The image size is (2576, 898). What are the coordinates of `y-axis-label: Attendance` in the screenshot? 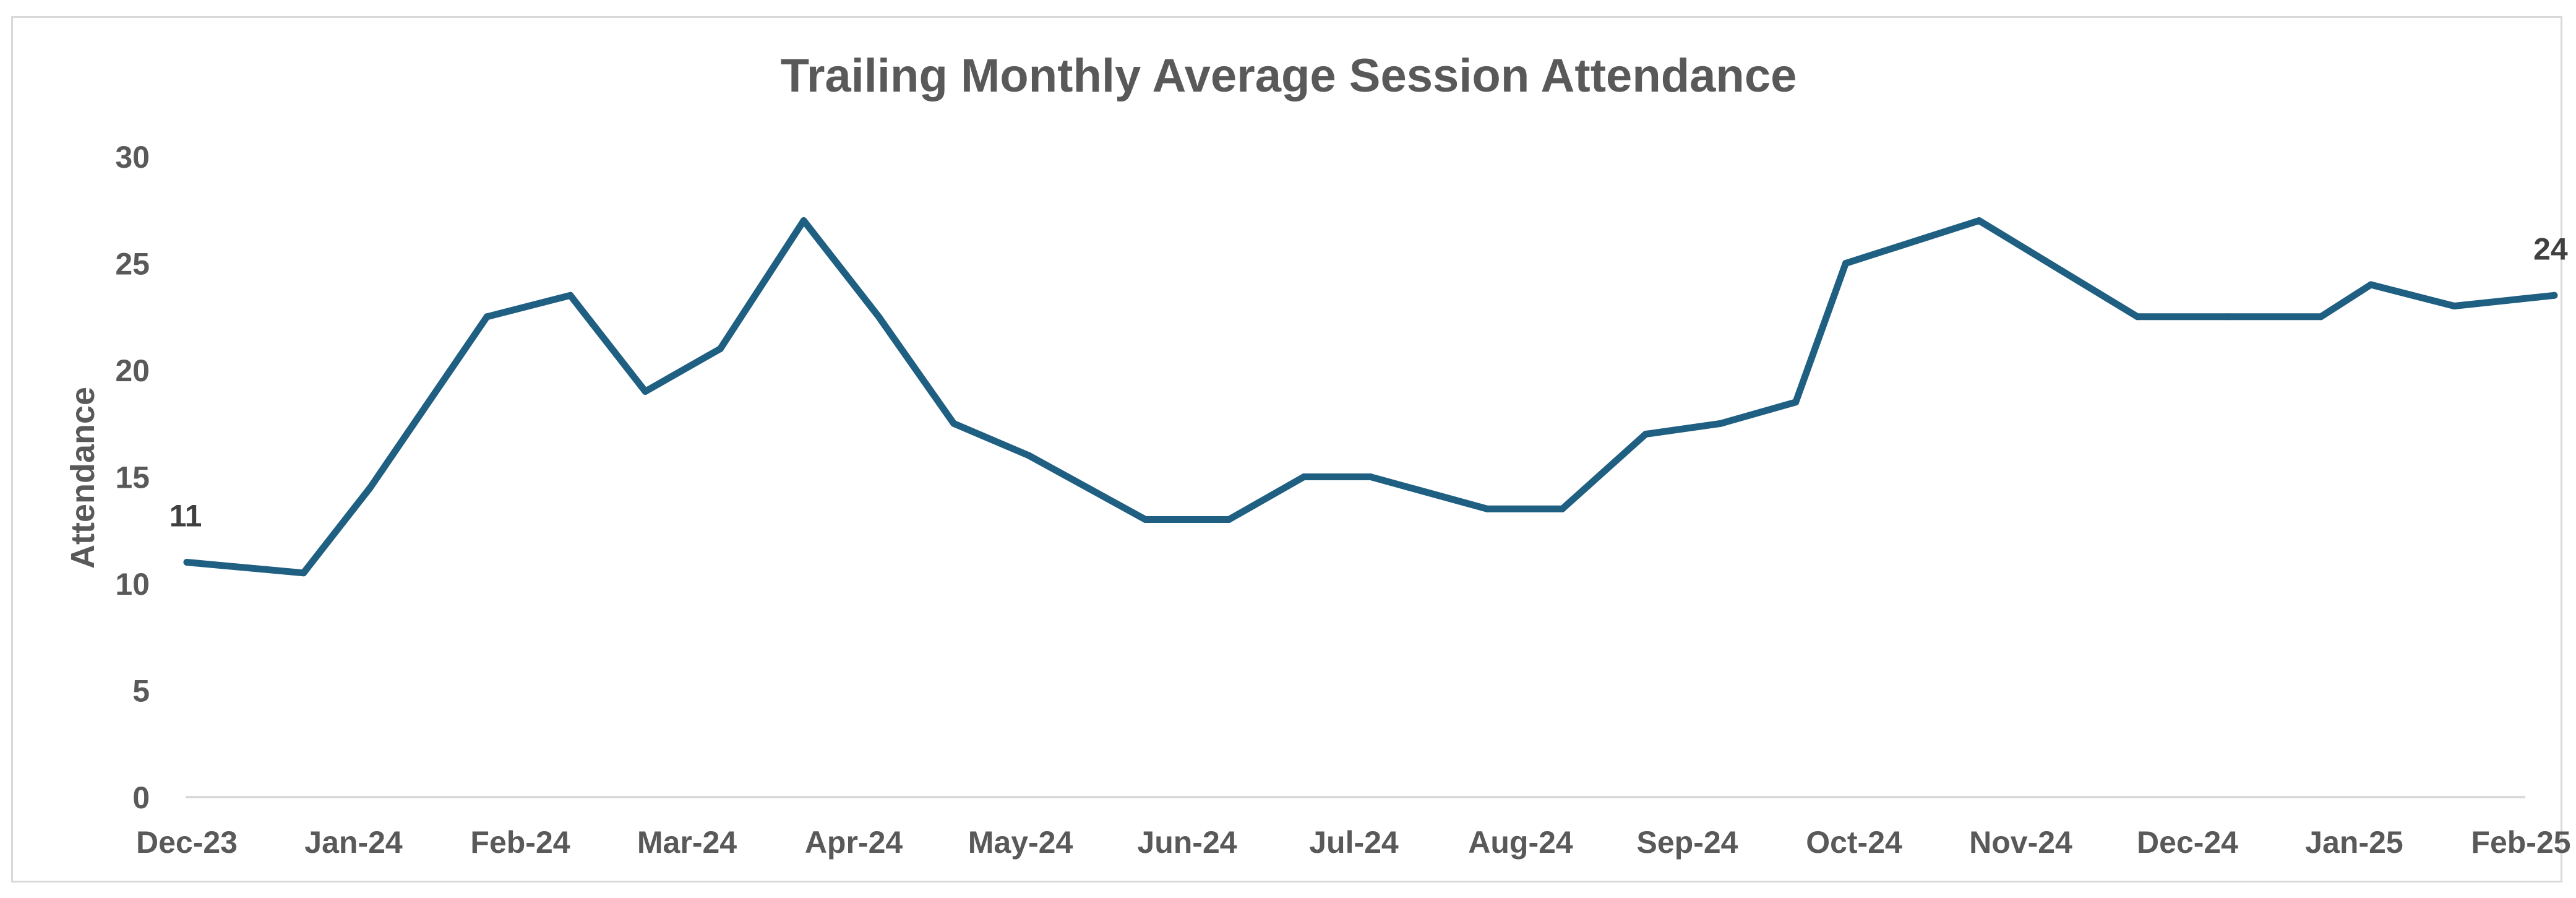 It's located at (82, 478).